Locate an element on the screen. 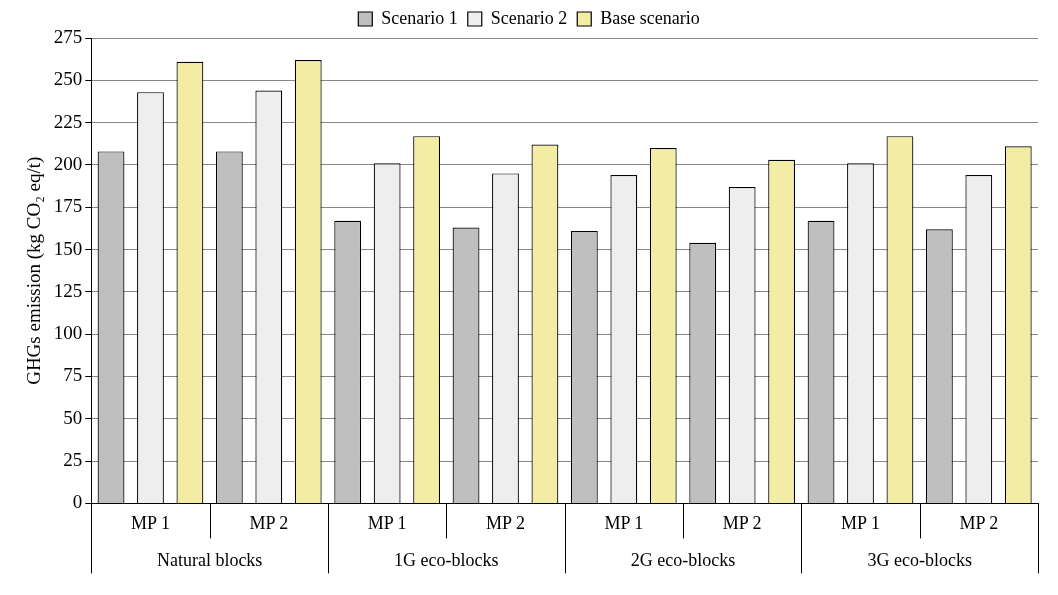 The width and height of the screenshot is (1058, 595). y-tick-label: 150 is located at coordinates (68, 248).